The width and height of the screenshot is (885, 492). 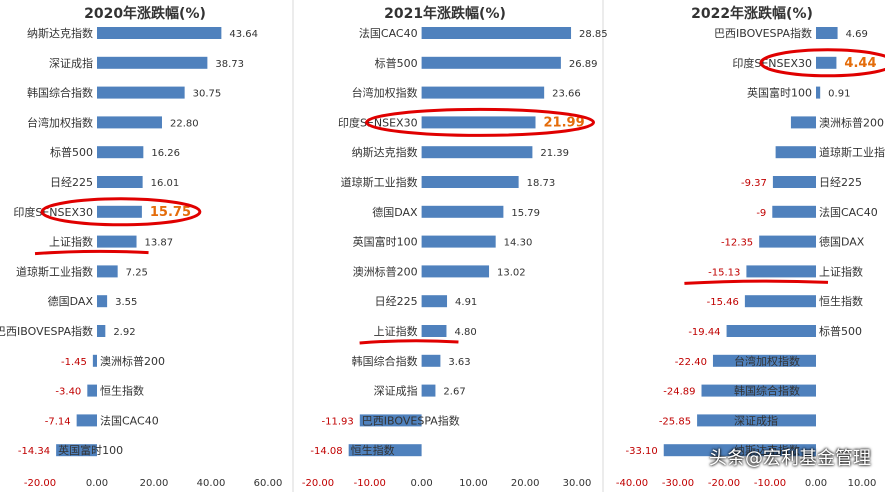 What do you see at coordinates (68, 392) in the screenshot?
I see `data-label: -3.40` at bounding box center [68, 392].